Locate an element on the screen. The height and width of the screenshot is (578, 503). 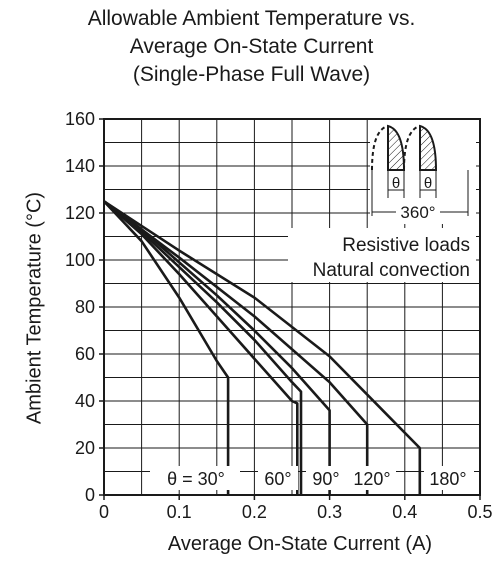
y-tick-label: 160 is located at coordinates (80, 119).